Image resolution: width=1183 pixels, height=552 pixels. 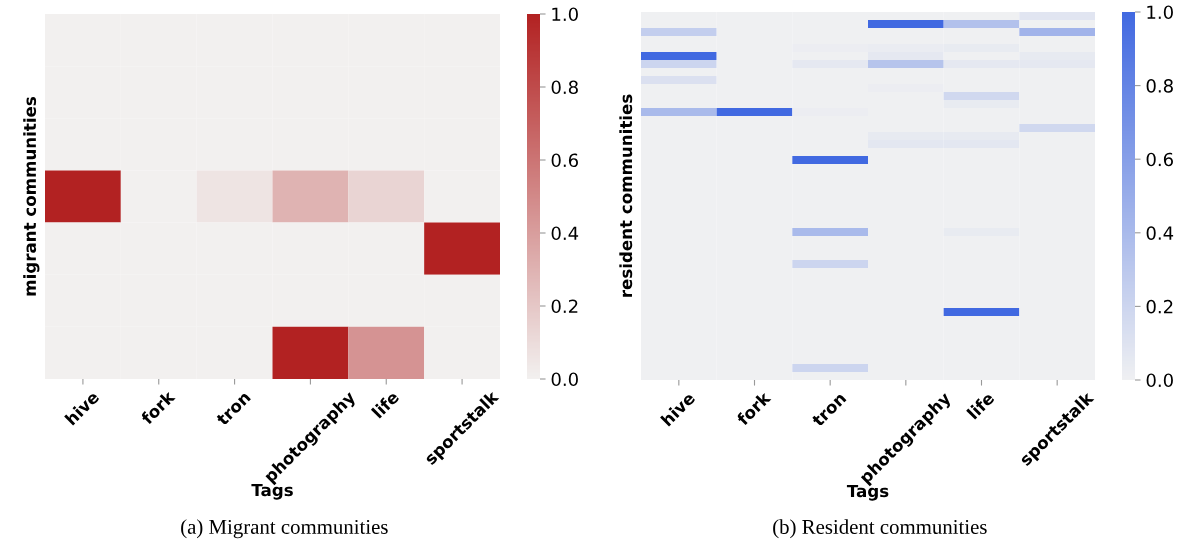 I want to click on text: (b) Resident communities, so click(x=880, y=529).